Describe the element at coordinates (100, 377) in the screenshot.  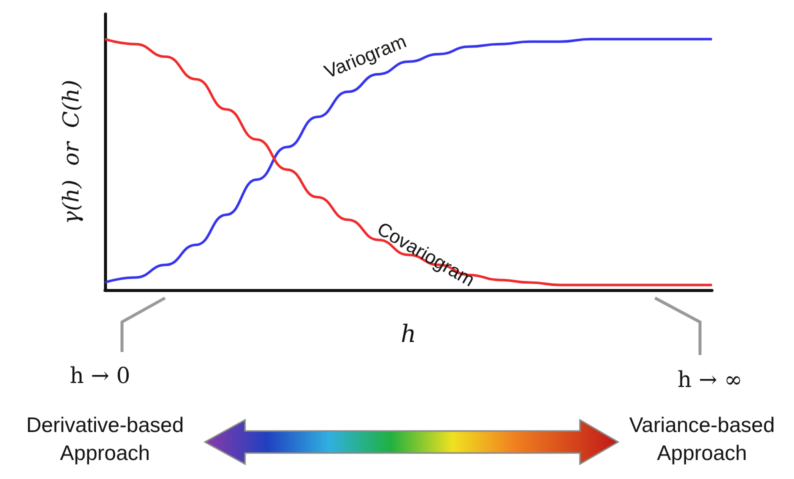
I see `text: h → 0` at that location.